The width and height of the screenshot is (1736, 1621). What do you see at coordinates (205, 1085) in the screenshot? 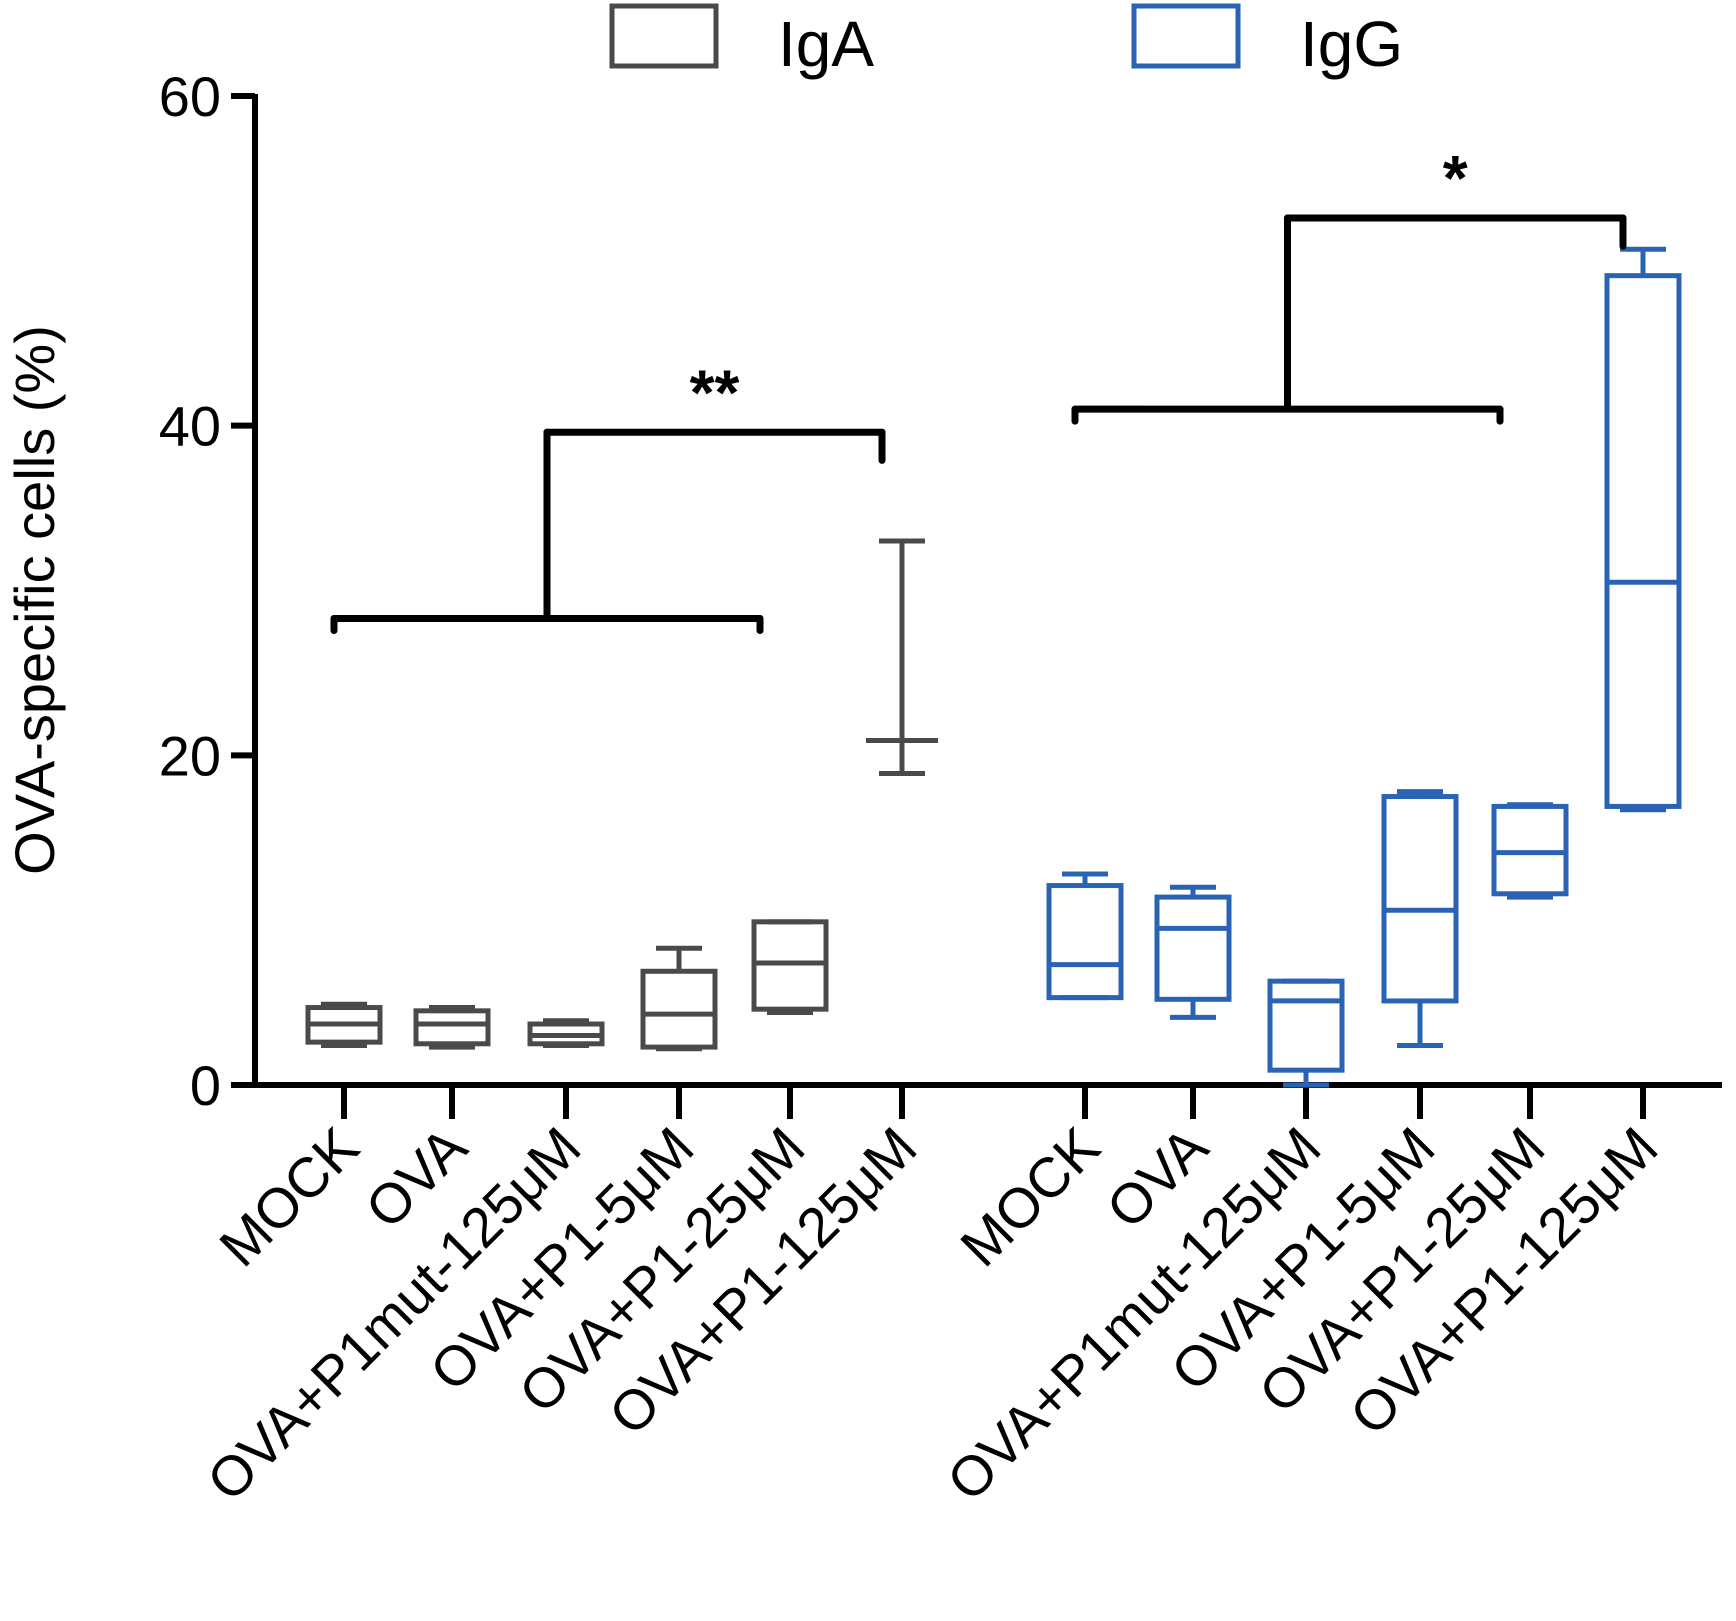
I see `y-tick-label: 0` at bounding box center [205, 1085].